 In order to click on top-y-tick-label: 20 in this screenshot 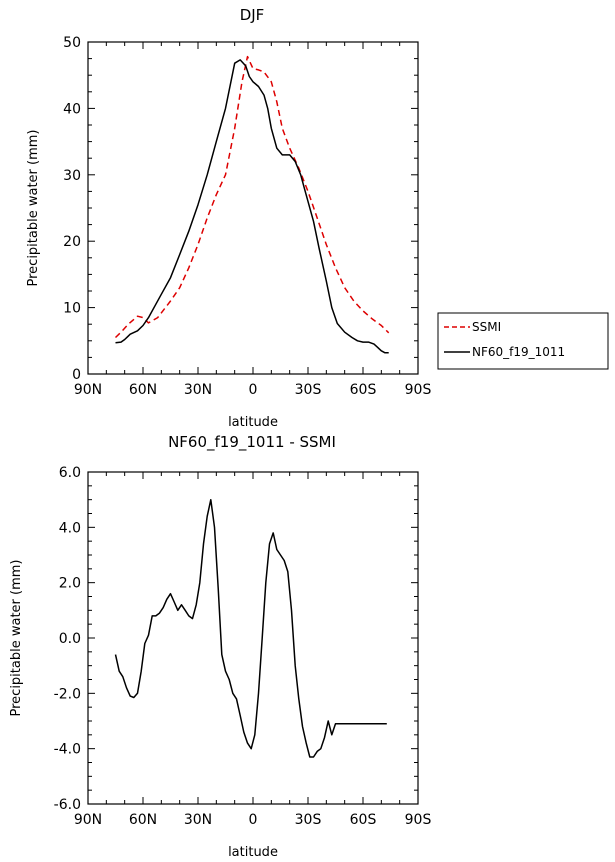, I will do `click(72, 242)`.